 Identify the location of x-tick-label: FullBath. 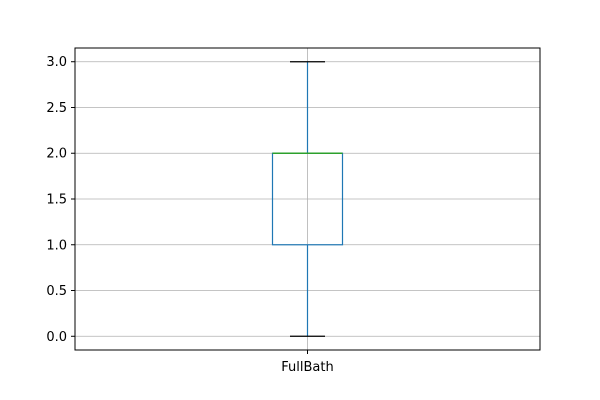
(307, 367).